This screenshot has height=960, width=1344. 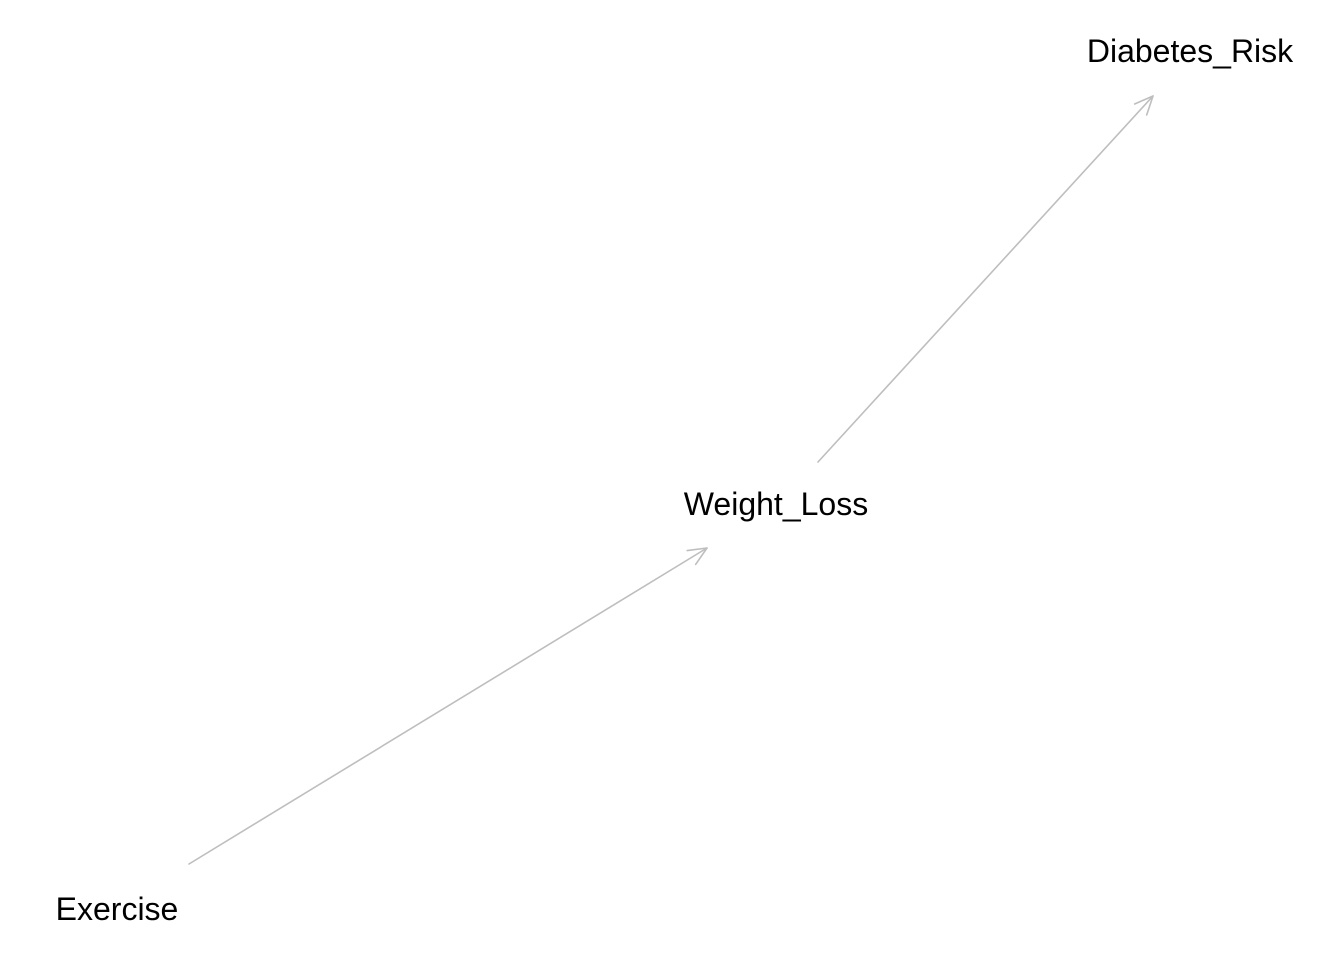 I want to click on edge-weight-loss-to-diabetes-risk, so click(x=985, y=279).